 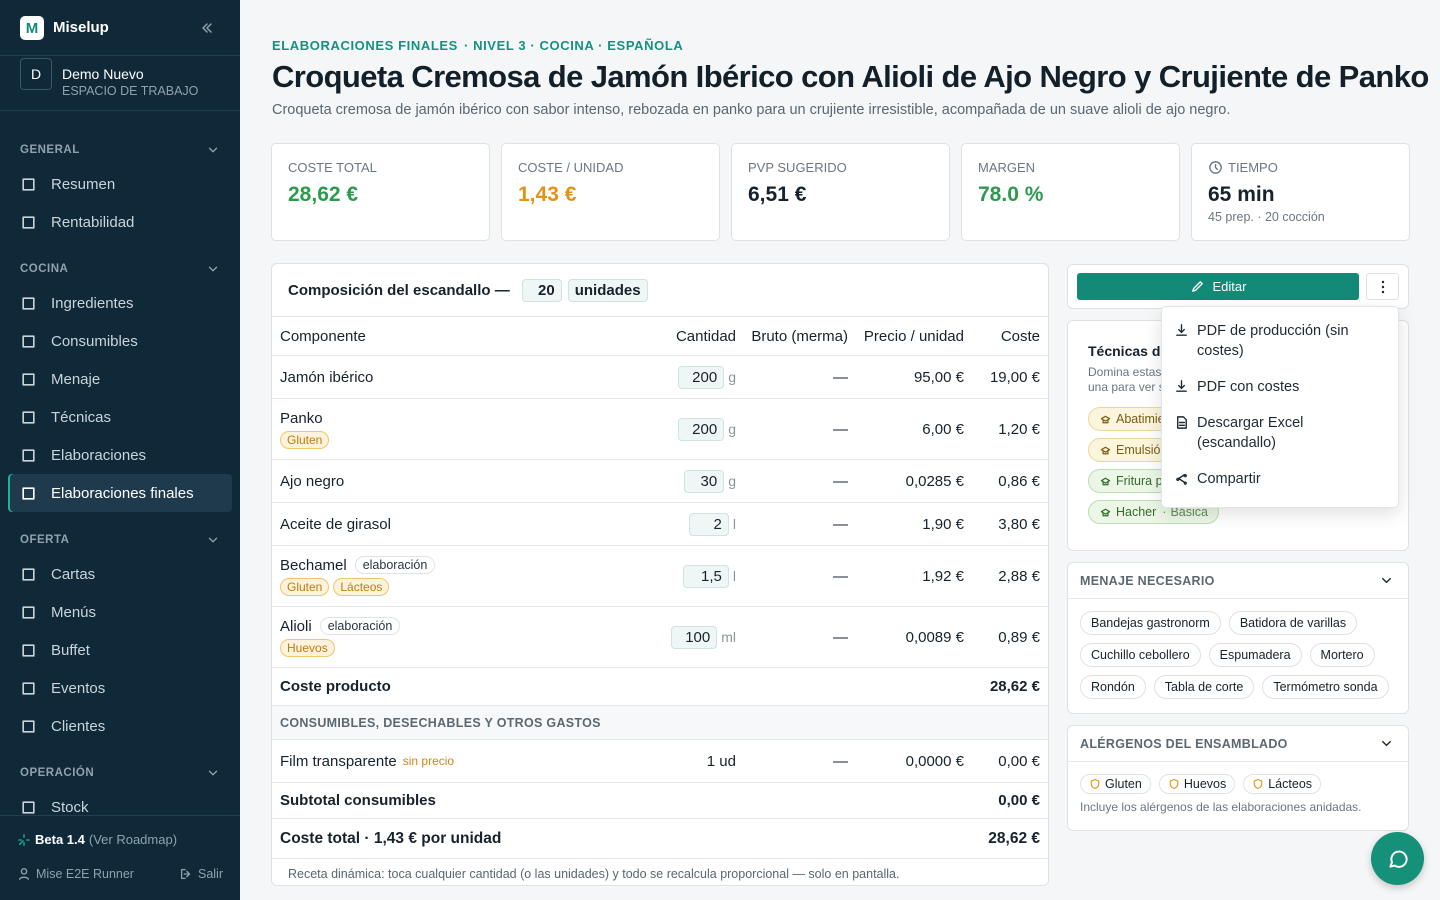 I want to click on component-name-row: Jamón ibérico, so click(x=458, y=377).